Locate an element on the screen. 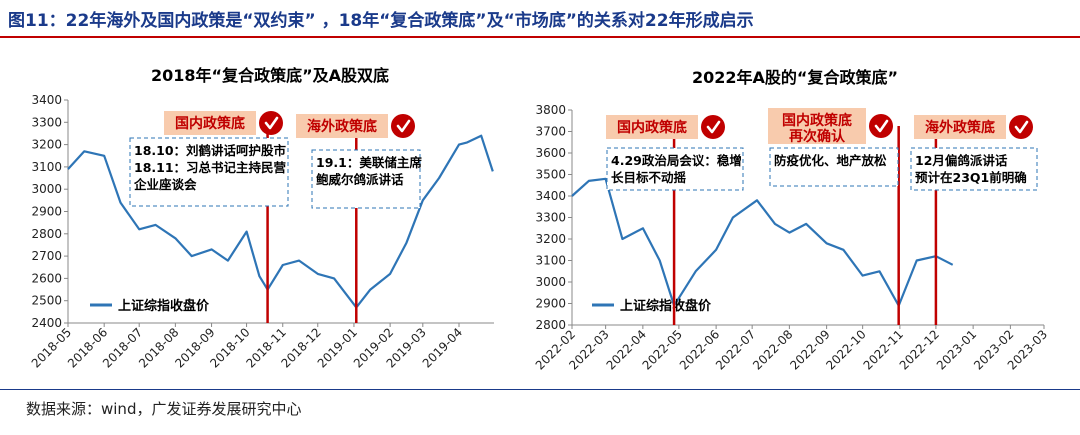 The height and width of the screenshot is (435, 1080). annotation-text: 18.10：刘鹤讲话呵护股市 is located at coordinates (210, 150).